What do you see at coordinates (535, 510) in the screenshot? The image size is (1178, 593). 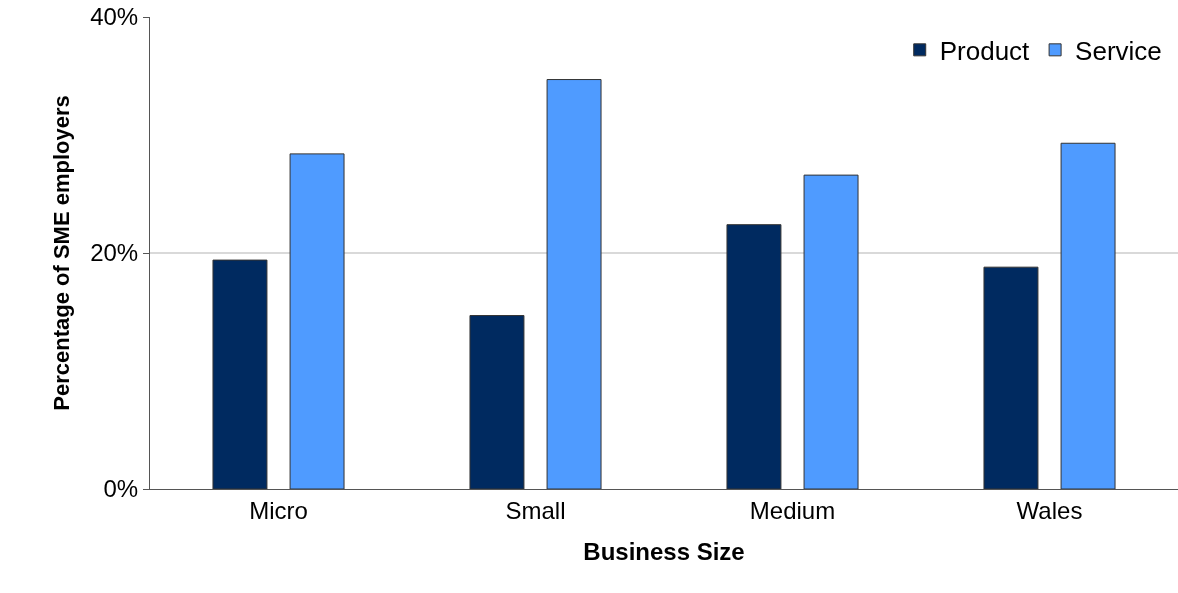 I see `x-tick-label: Small` at bounding box center [535, 510].